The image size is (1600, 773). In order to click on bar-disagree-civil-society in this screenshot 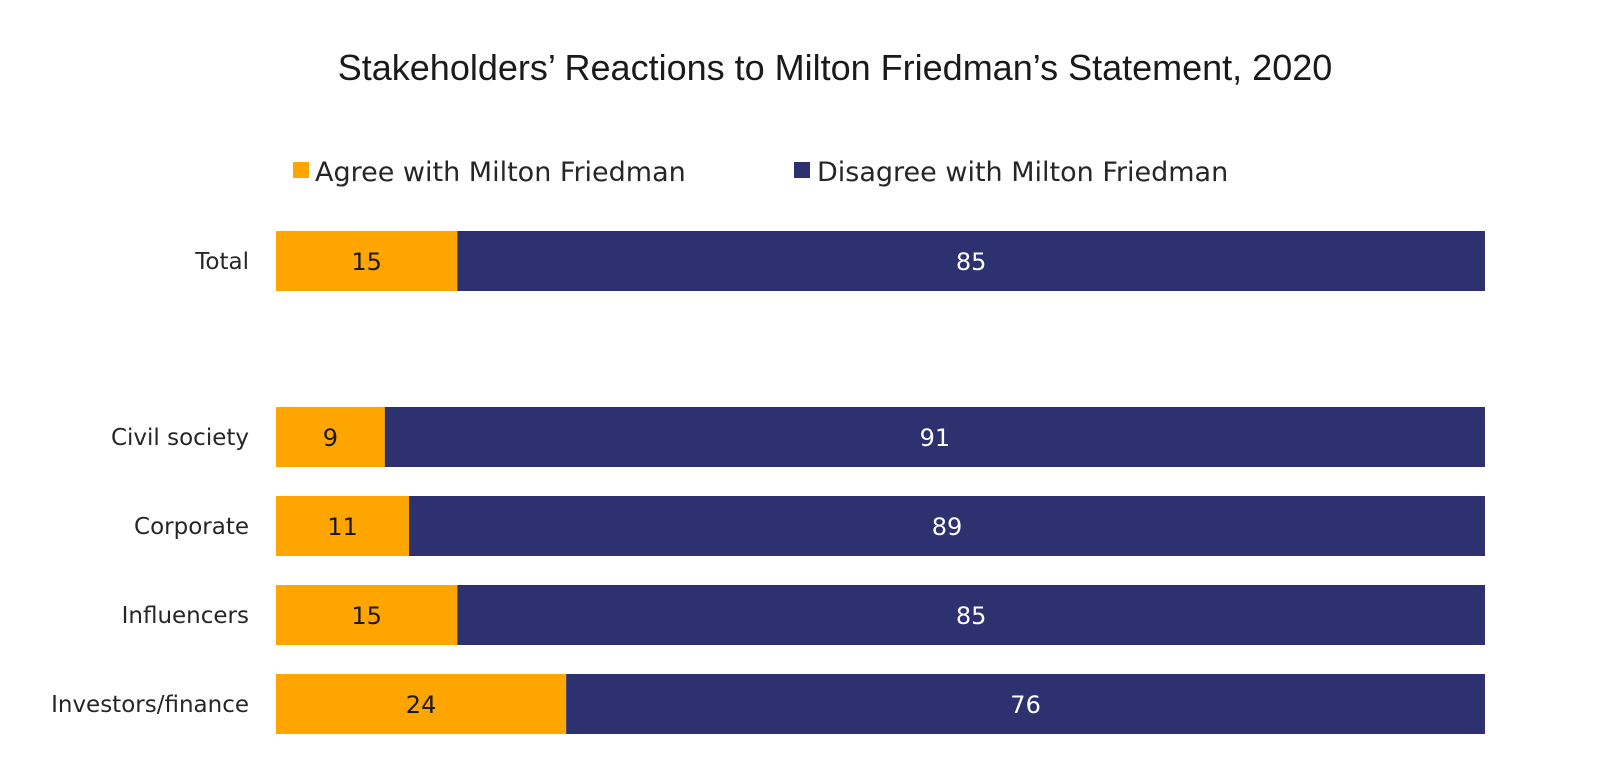, I will do `click(934, 437)`.